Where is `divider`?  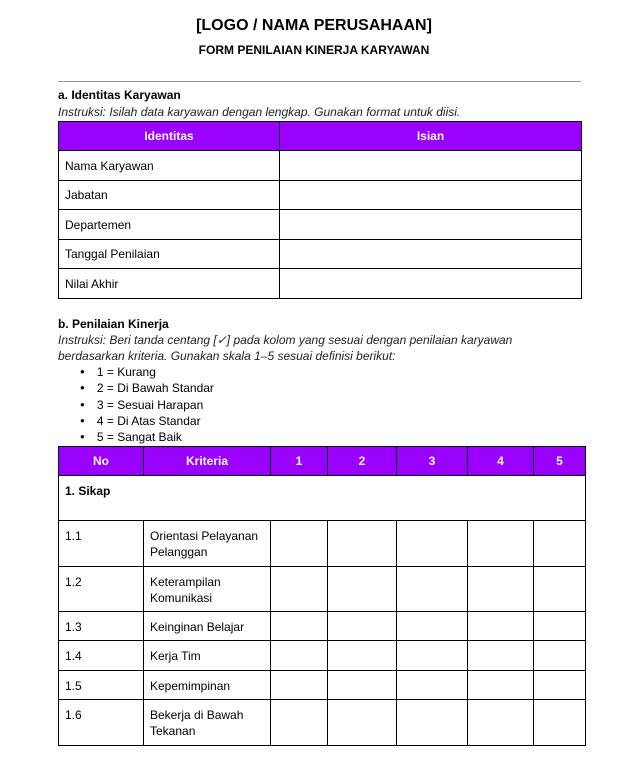
divider is located at coordinates (319, 81).